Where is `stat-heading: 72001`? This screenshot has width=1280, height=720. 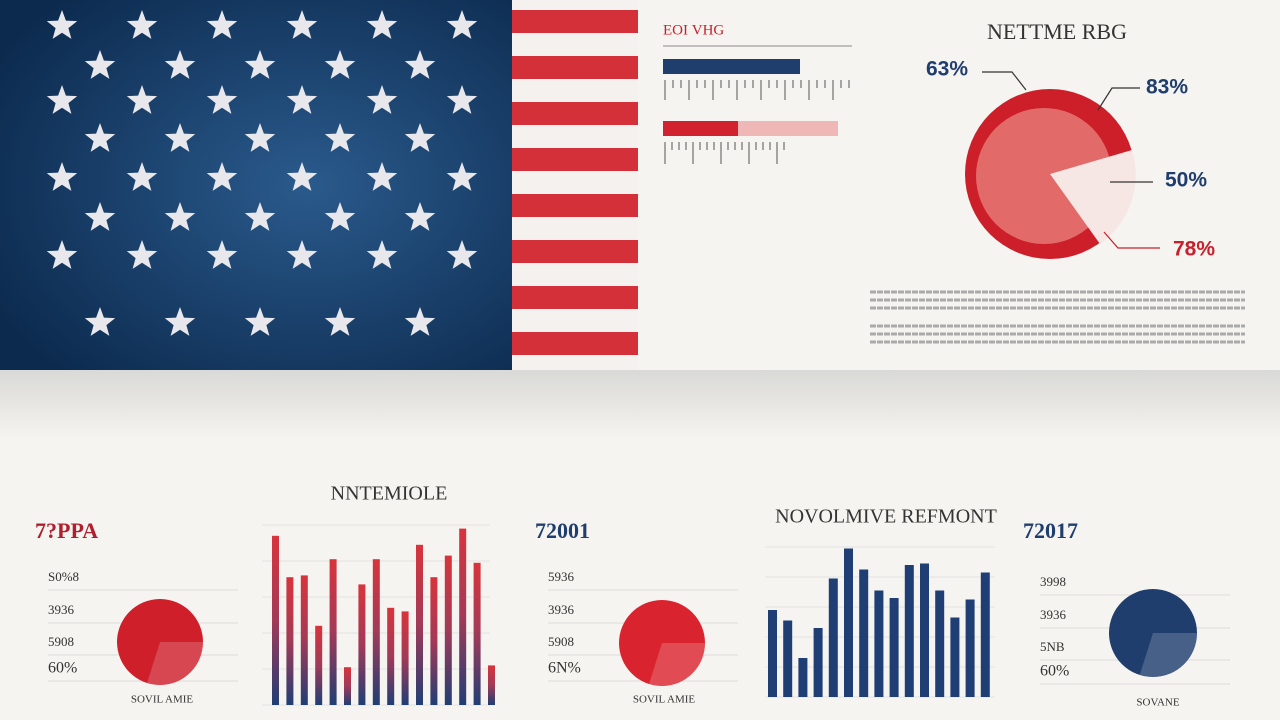 stat-heading: 72001 is located at coordinates (562, 530).